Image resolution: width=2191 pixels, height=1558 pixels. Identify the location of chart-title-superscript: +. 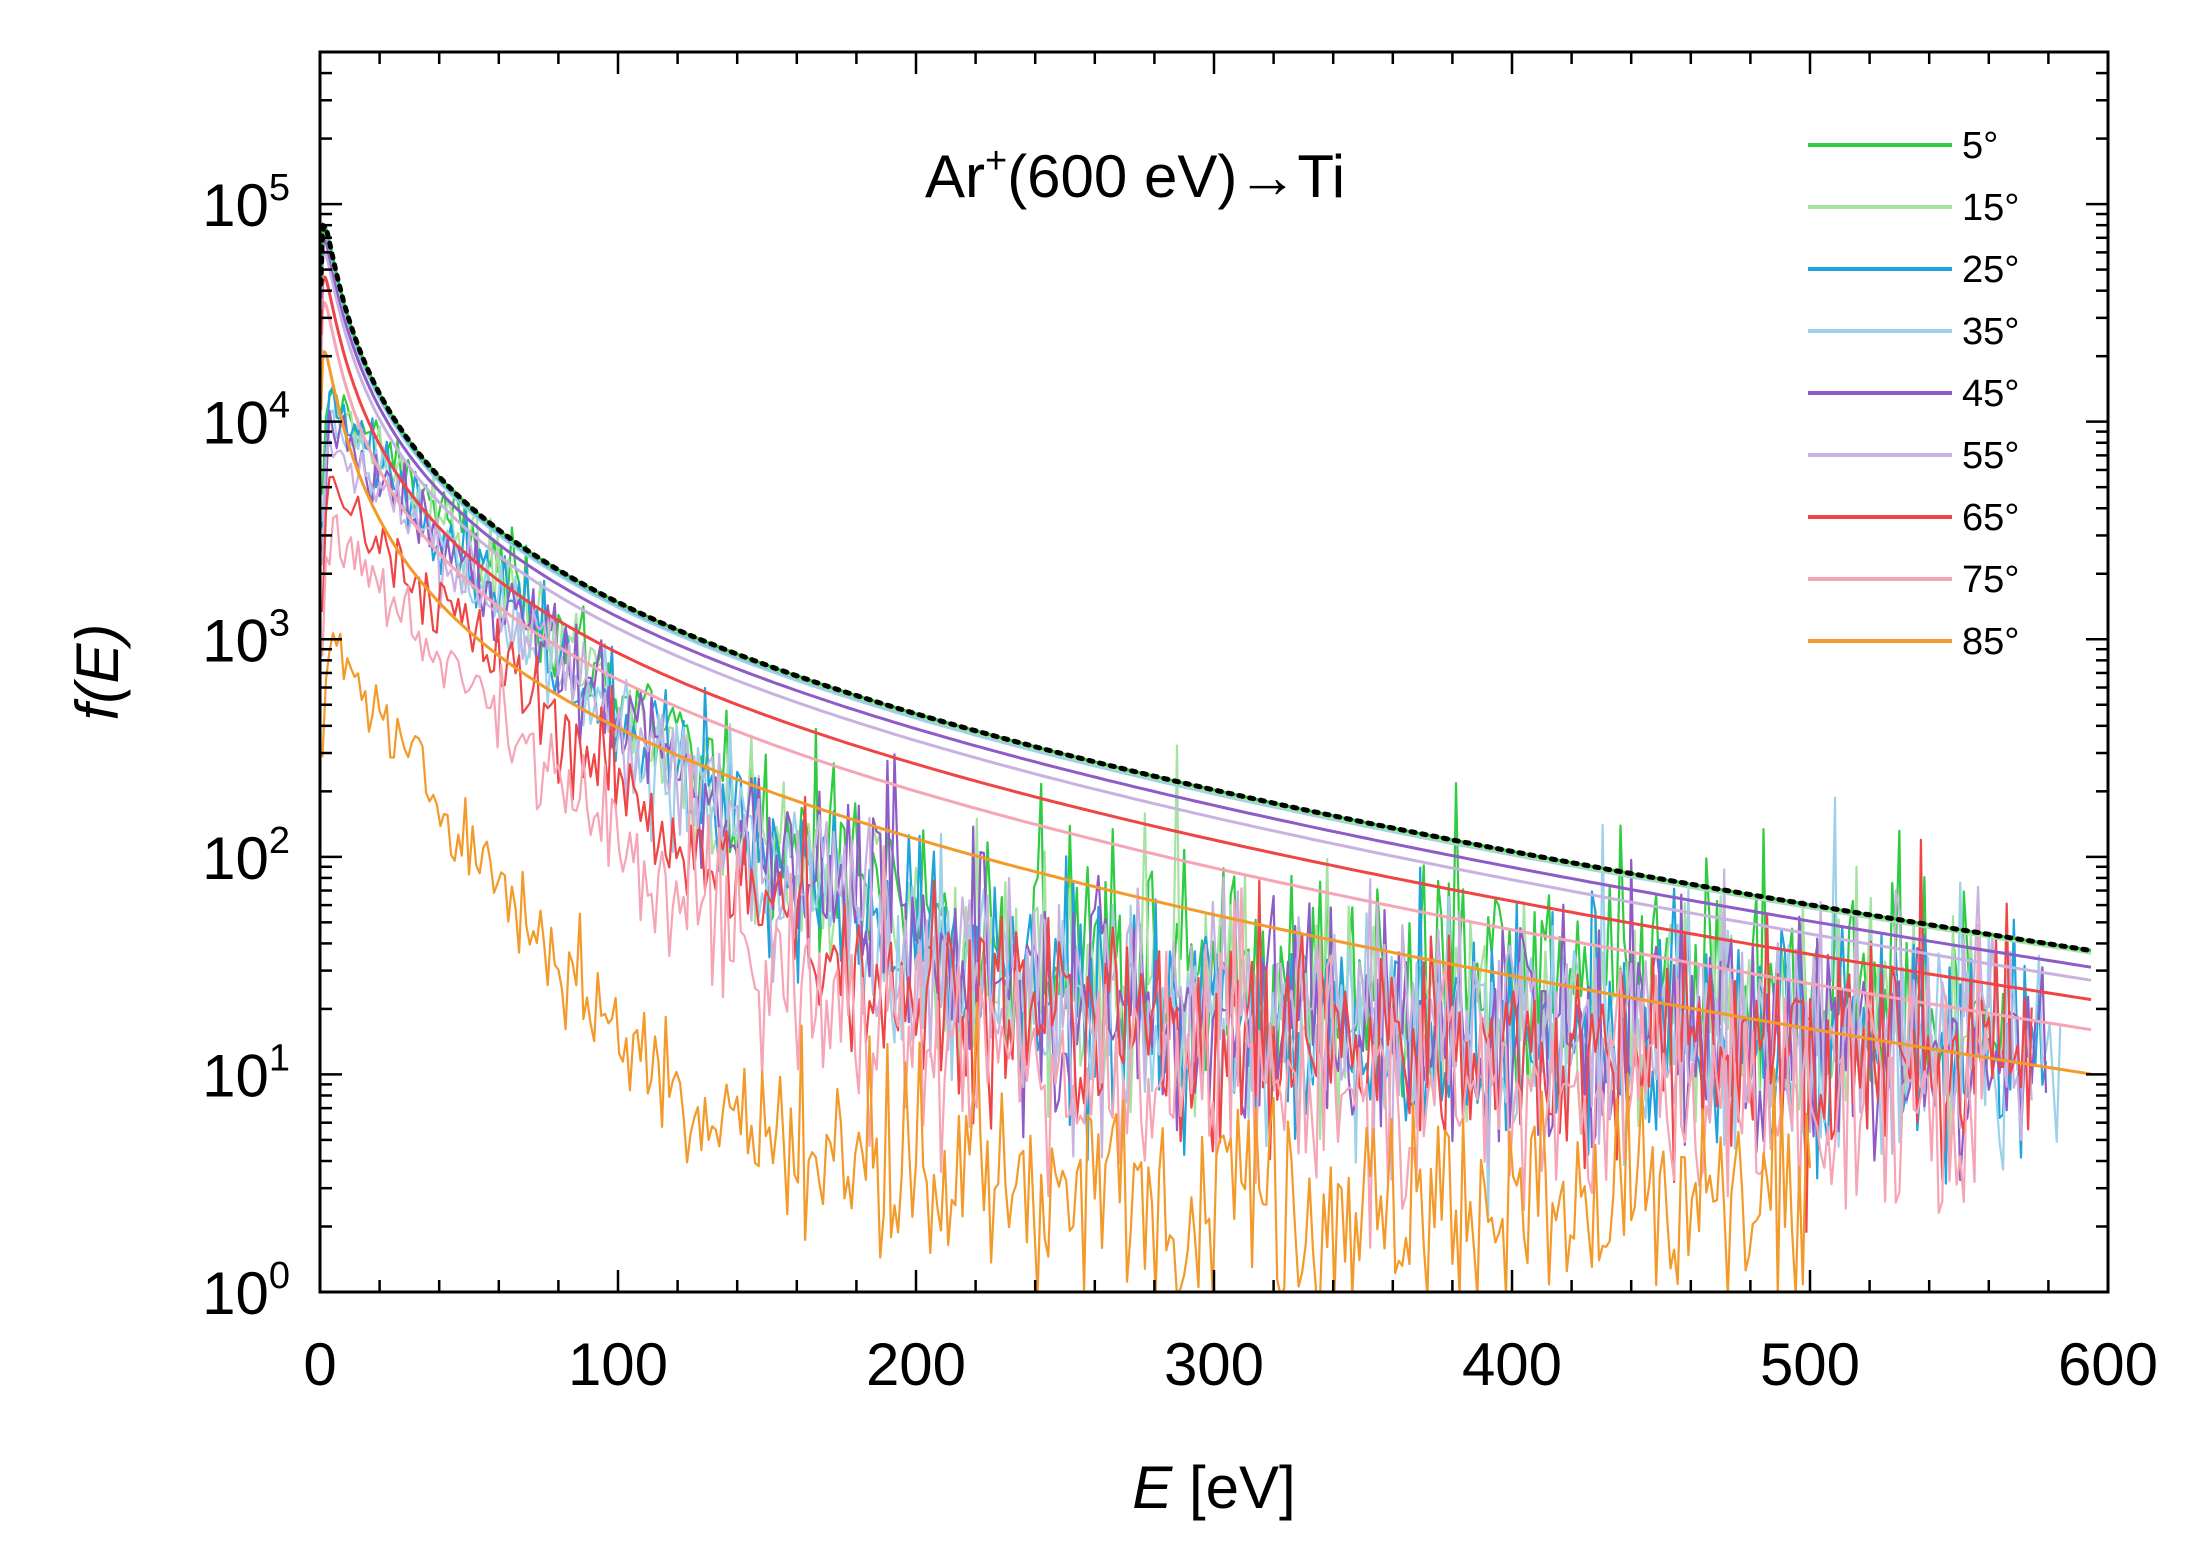
(996, 161).